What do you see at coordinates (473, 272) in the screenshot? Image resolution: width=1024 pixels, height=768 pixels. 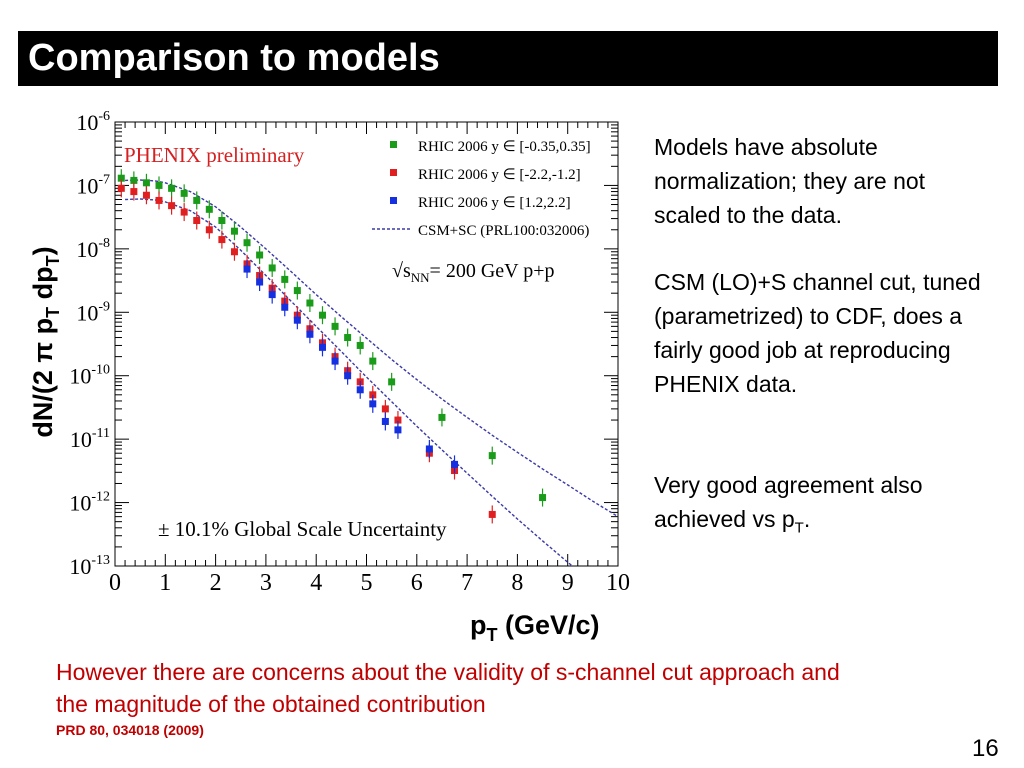 I see `energy-label: √sNN= 200 GeV p+p` at bounding box center [473, 272].